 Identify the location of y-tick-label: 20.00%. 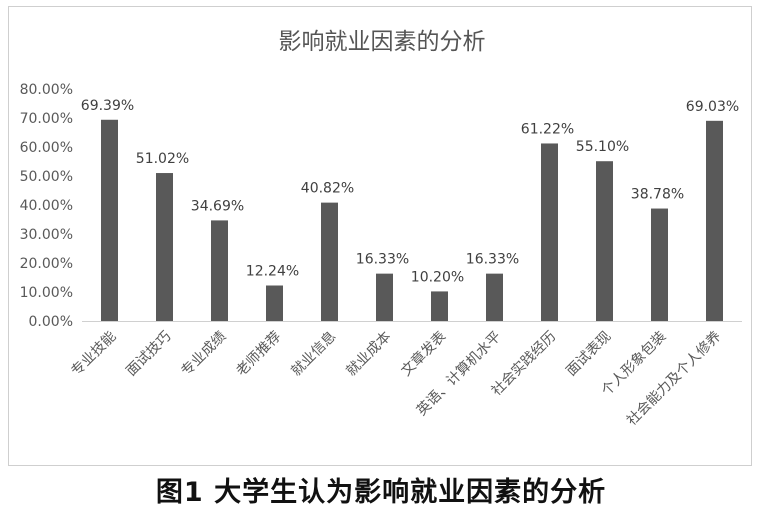
(46, 264).